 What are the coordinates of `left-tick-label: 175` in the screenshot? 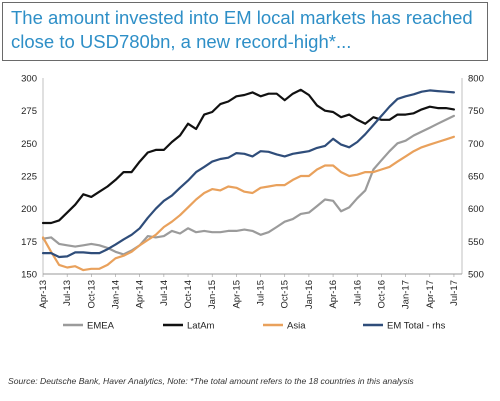 It's located at (29, 242).